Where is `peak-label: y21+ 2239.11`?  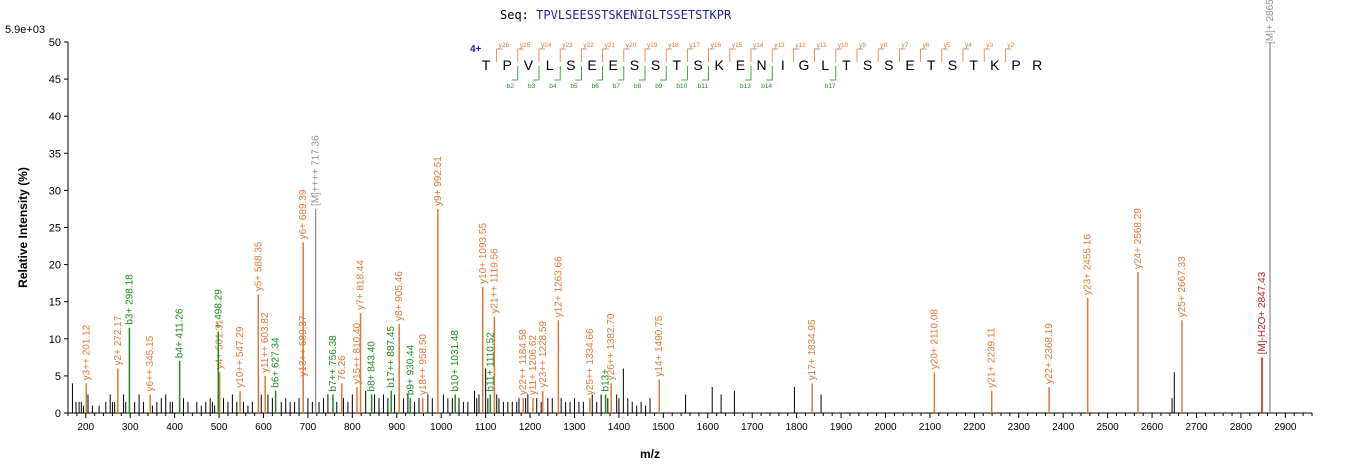 peak-label: y21+ 2239.11 is located at coordinates (992, 357).